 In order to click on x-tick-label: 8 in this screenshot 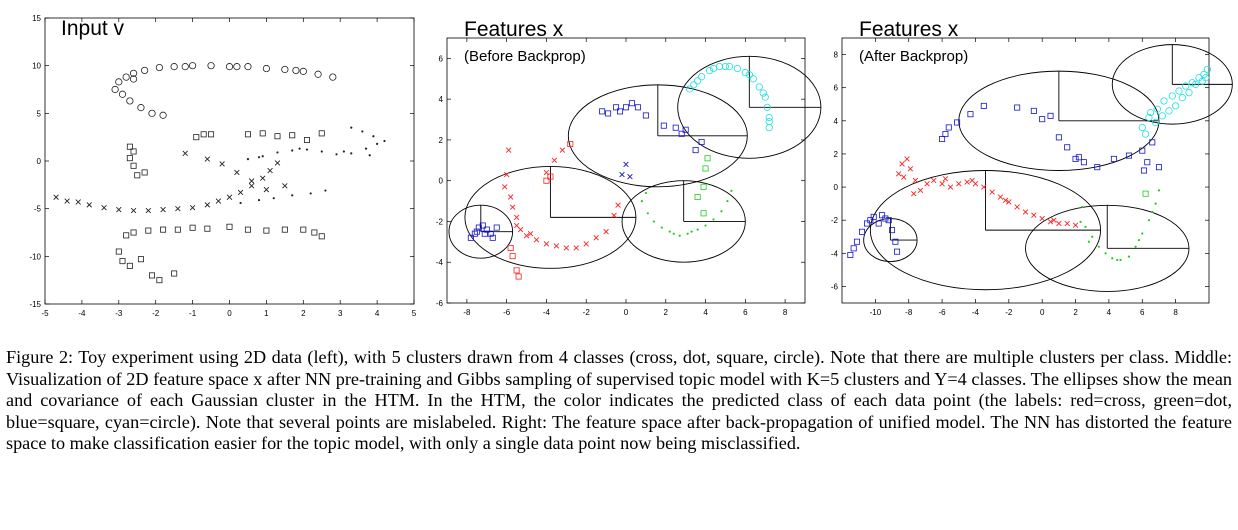, I will do `click(785, 312)`.